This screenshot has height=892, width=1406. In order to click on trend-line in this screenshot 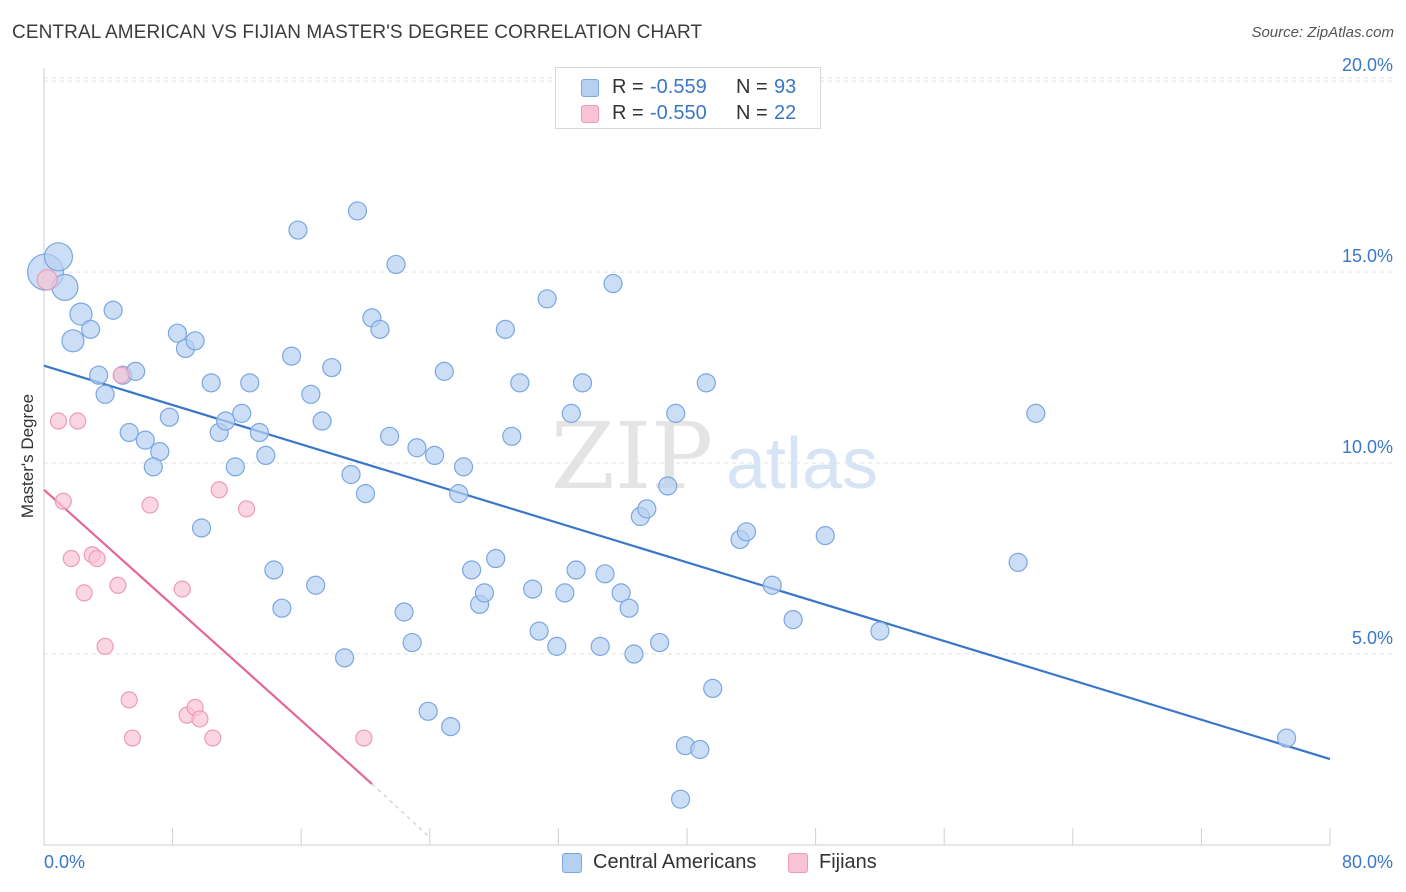, I will do `click(208, 636)`.